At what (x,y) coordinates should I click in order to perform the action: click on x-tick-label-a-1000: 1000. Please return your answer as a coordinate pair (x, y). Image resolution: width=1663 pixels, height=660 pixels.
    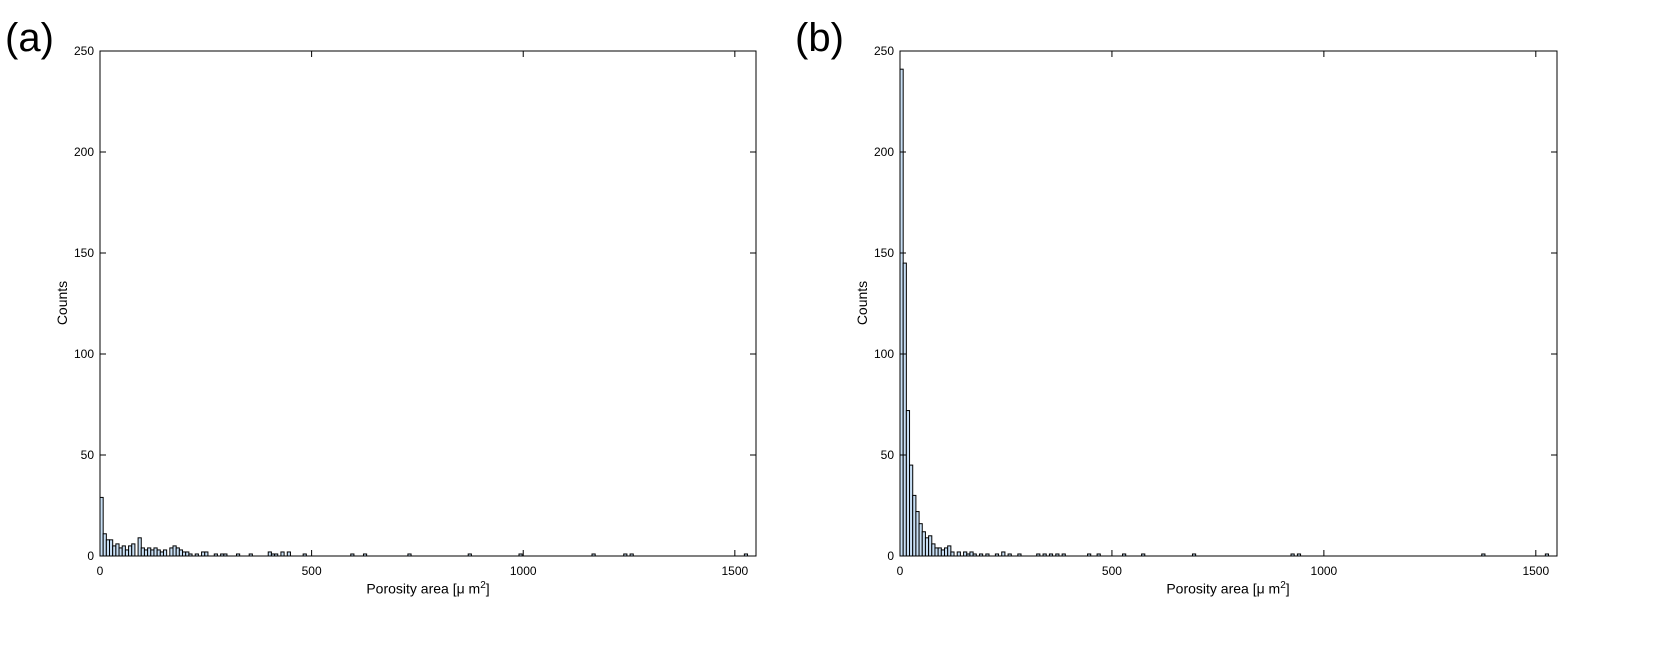
    Looking at the image, I should click on (523, 571).